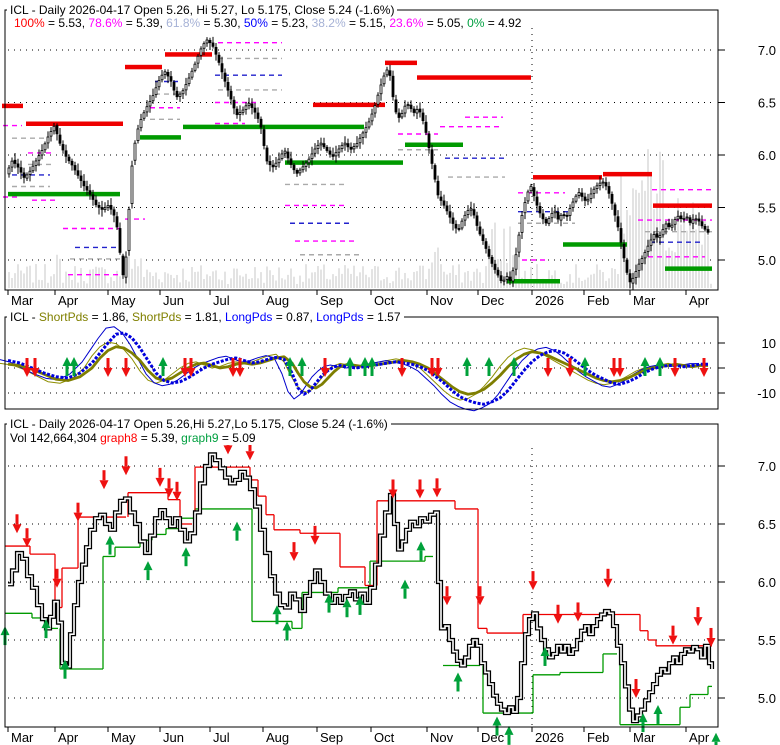 The image size is (780, 745). What do you see at coordinates (294, 317) in the screenshot?
I see `oscillator-series-value: = 0.87,` at bounding box center [294, 317].